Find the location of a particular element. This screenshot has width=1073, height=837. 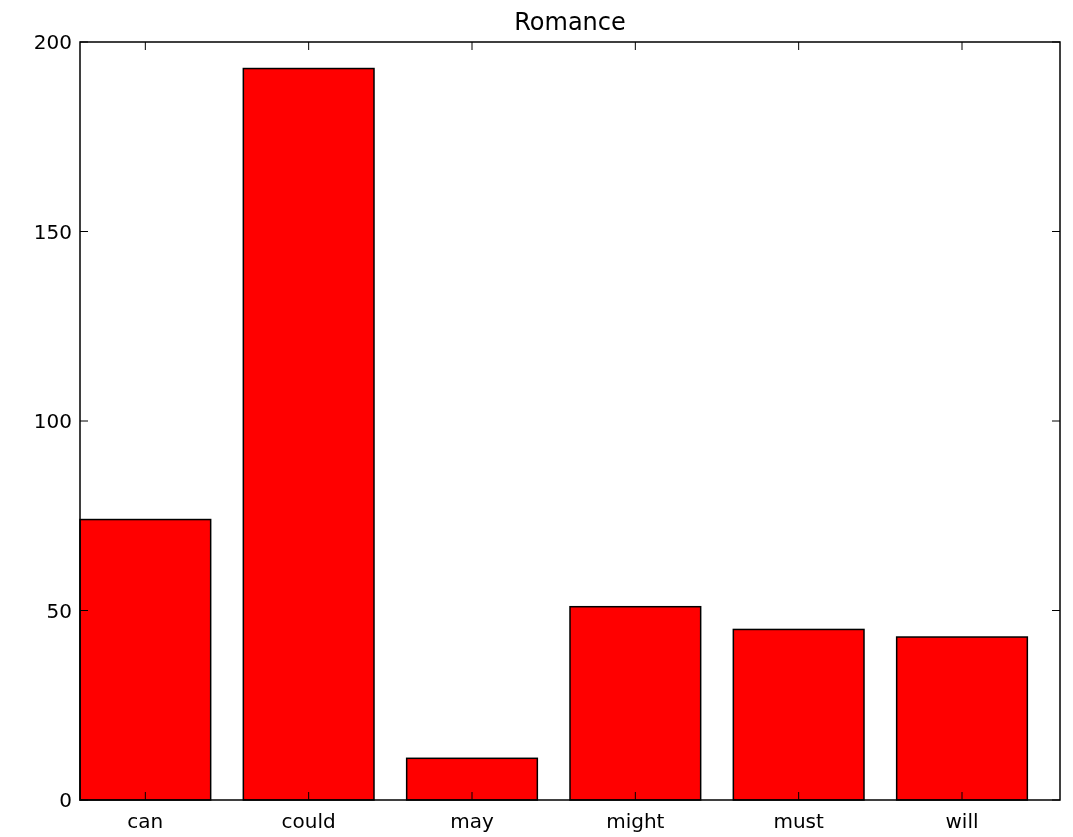

x-tick-label: could is located at coordinates (308, 821).